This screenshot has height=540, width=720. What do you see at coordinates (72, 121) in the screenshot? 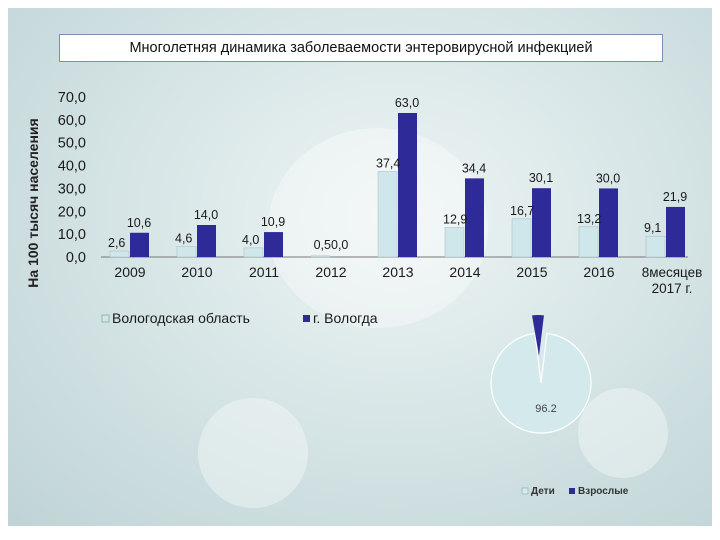
I see `y-tick-label: 60,0` at bounding box center [72, 121].